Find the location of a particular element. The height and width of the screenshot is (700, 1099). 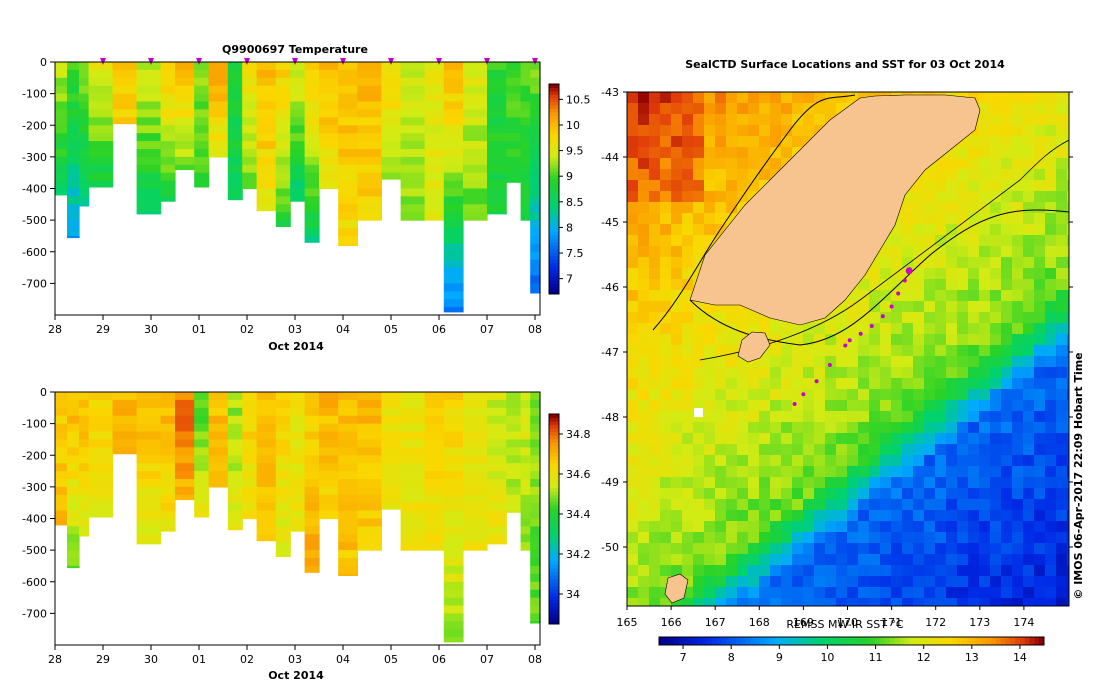

colorbar-tick-label: 10.5 is located at coordinates (578, 99).